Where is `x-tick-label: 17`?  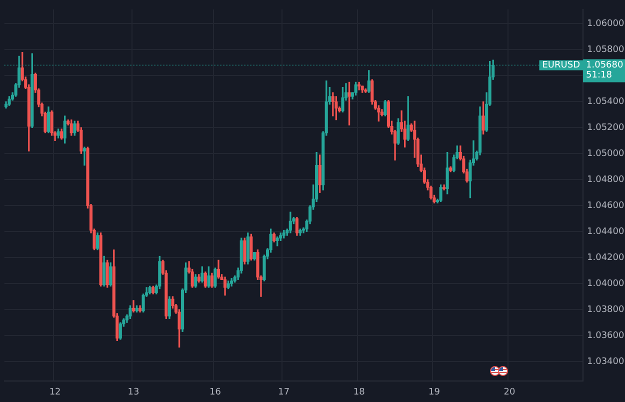 x-tick-label: 17 is located at coordinates (284, 393).